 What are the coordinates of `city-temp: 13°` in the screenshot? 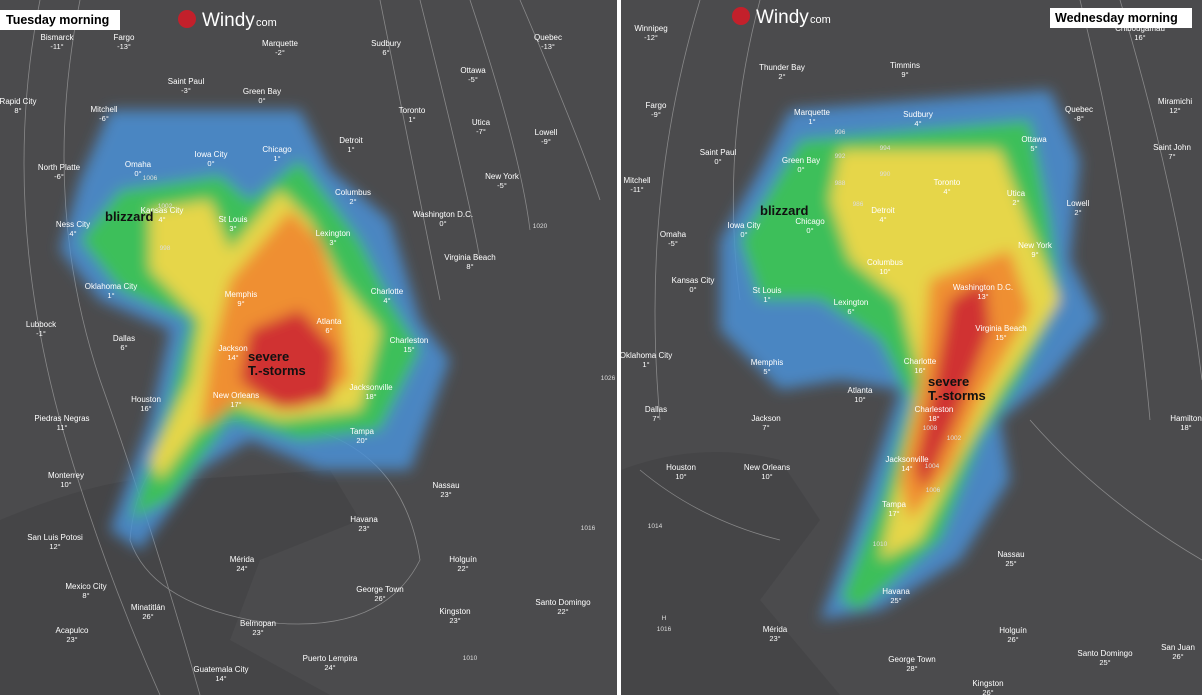 It's located at (982, 296).